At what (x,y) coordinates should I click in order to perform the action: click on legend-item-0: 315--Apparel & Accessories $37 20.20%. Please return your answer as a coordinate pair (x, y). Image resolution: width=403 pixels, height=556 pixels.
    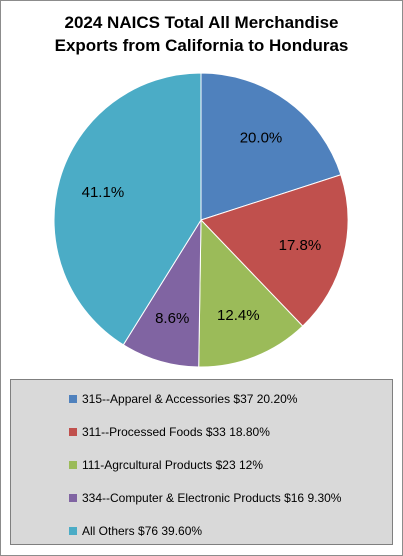
    Looking at the image, I should click on (183, 399).